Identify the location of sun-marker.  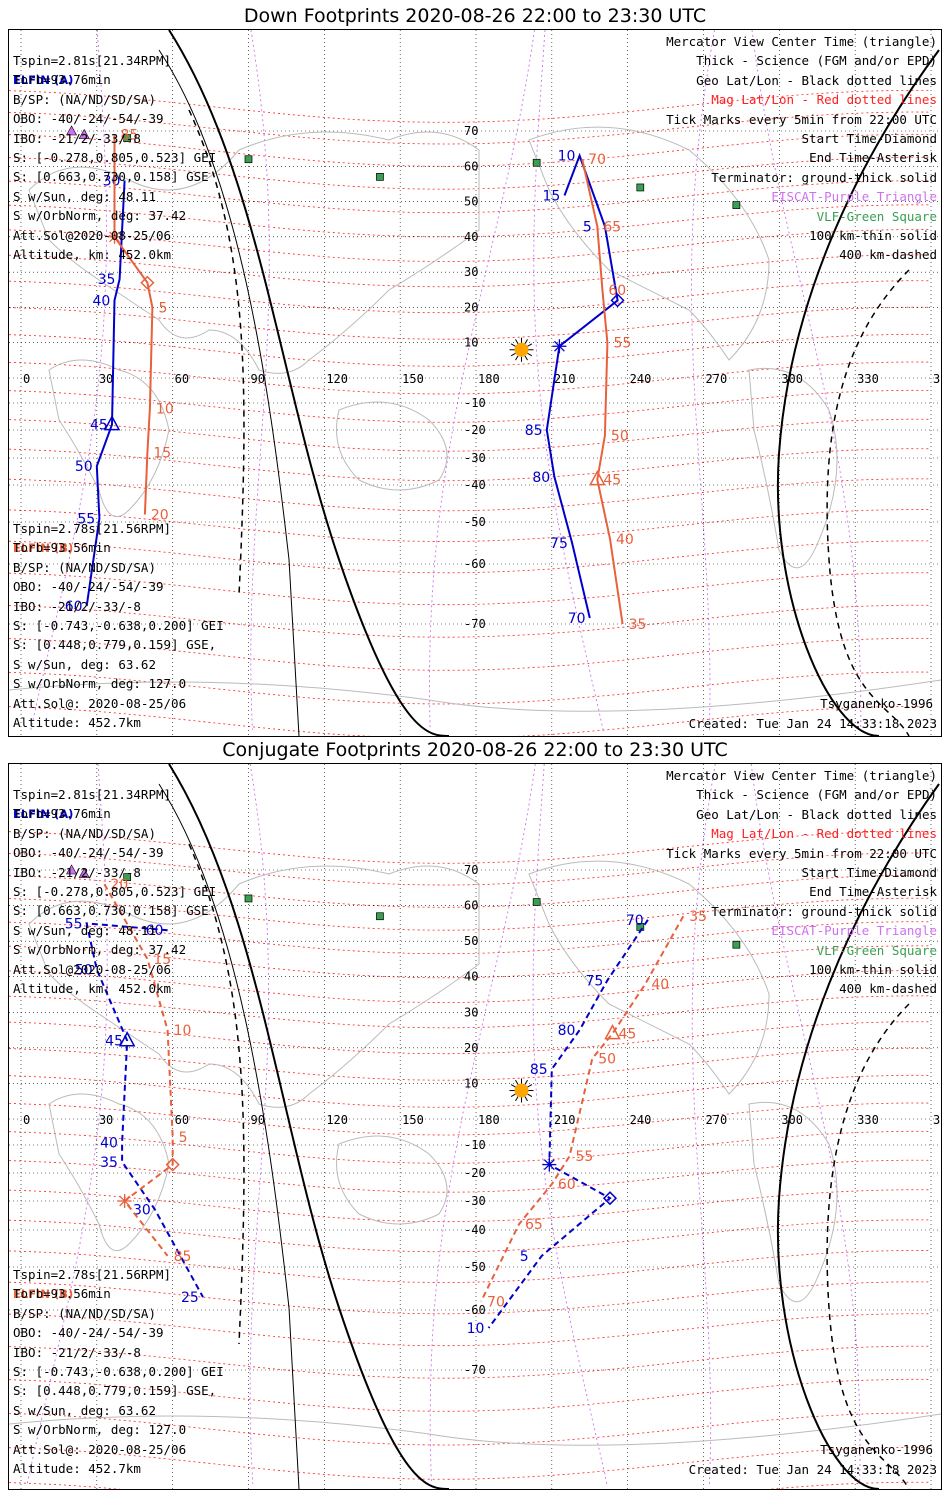
(521, 349).